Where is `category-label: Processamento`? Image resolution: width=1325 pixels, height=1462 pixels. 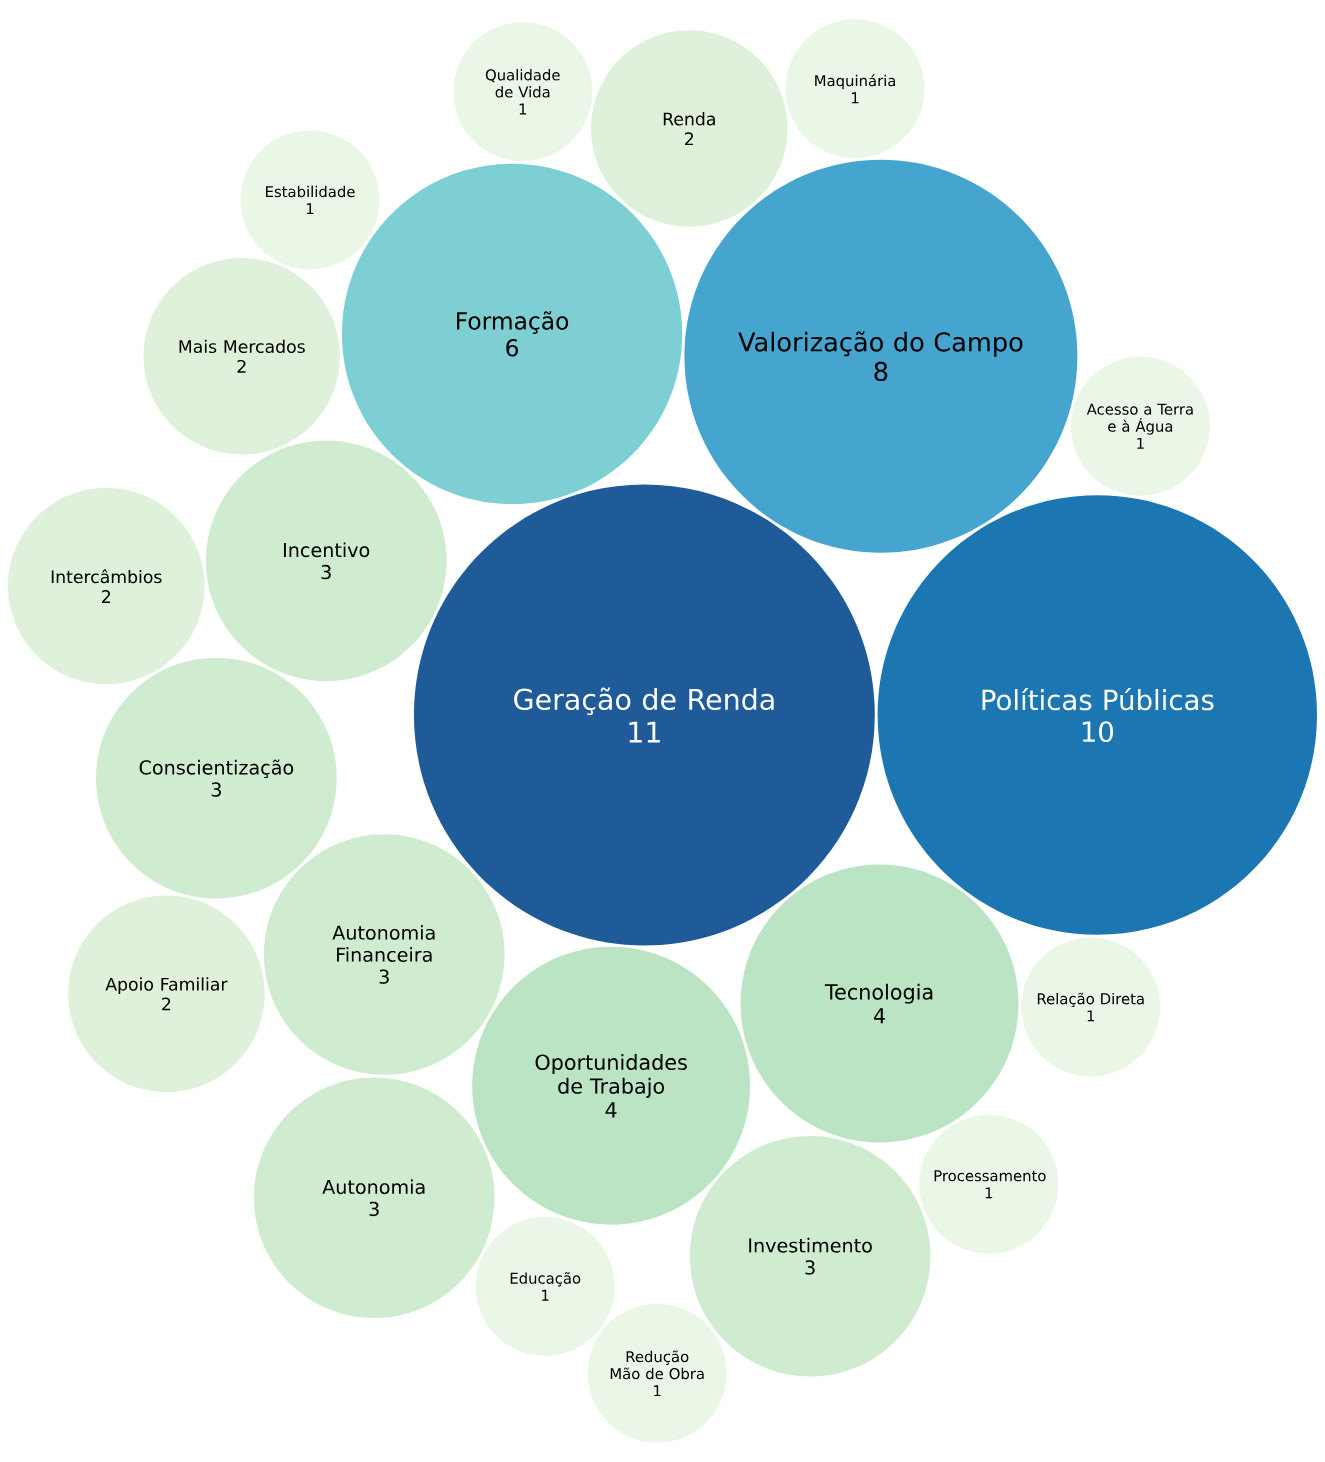 category-label: Processamento is located at coordinates (990, 1176).